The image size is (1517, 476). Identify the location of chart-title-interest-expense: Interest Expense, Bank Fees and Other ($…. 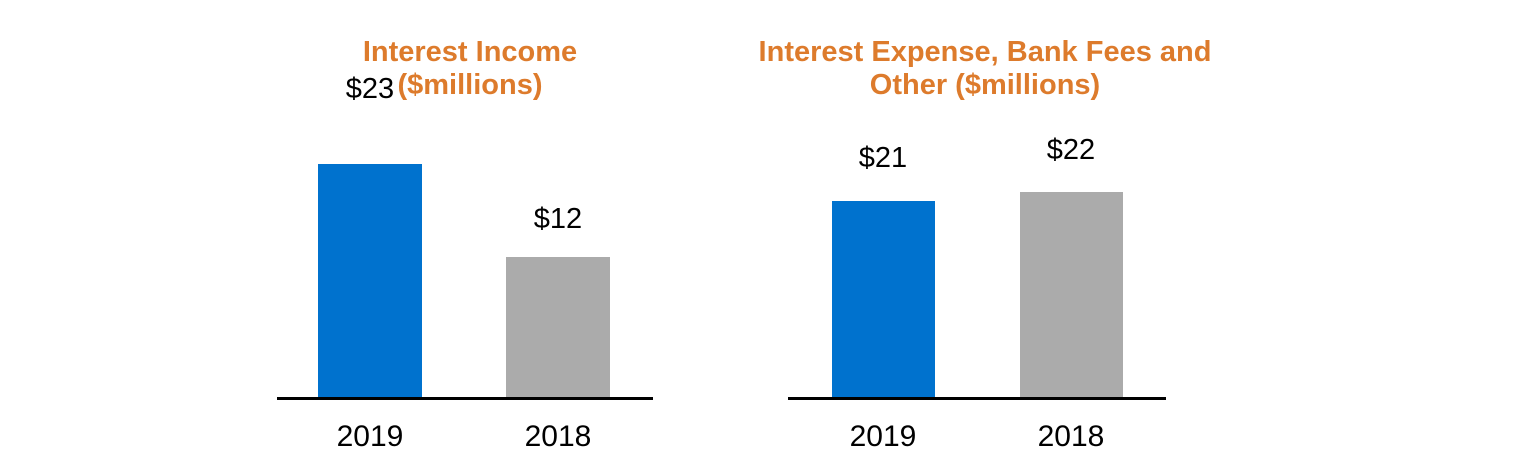
(985, 69).